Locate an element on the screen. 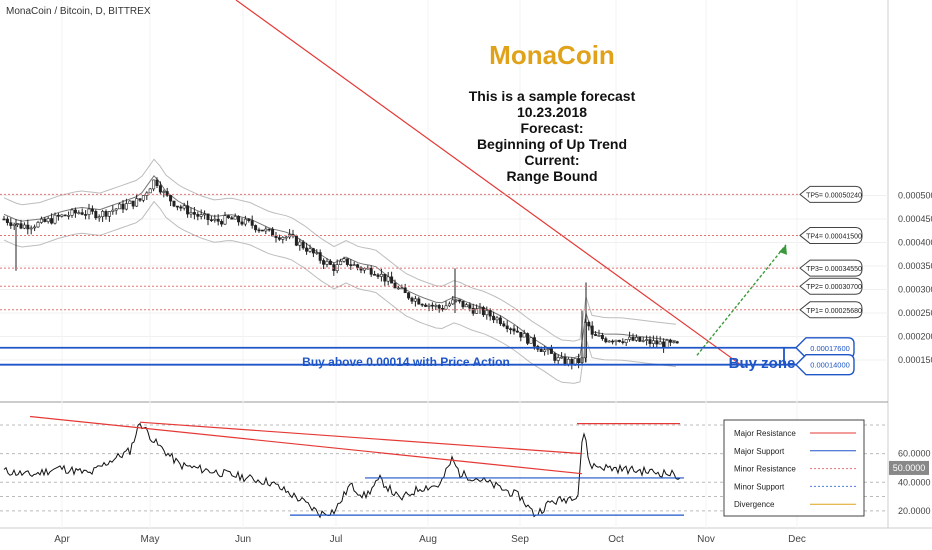 This screenshot has height=550, width=932. forecast-line-3: Forecast: is located at coordinates (551, 128).